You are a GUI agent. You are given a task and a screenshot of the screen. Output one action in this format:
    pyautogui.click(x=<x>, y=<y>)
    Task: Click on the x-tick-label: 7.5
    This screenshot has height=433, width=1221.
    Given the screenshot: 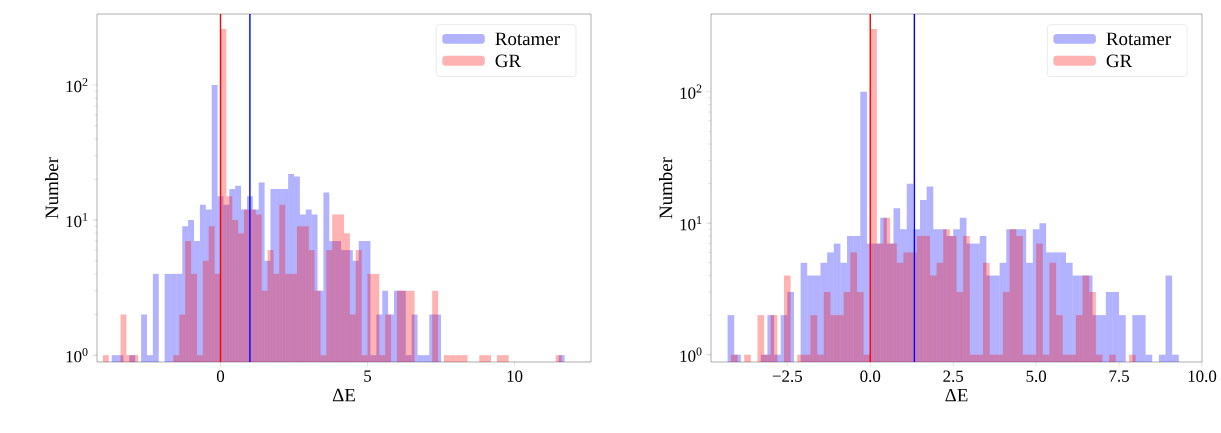 What is the action you would take?
    pyautogui.click(x=1119, y=376)
    